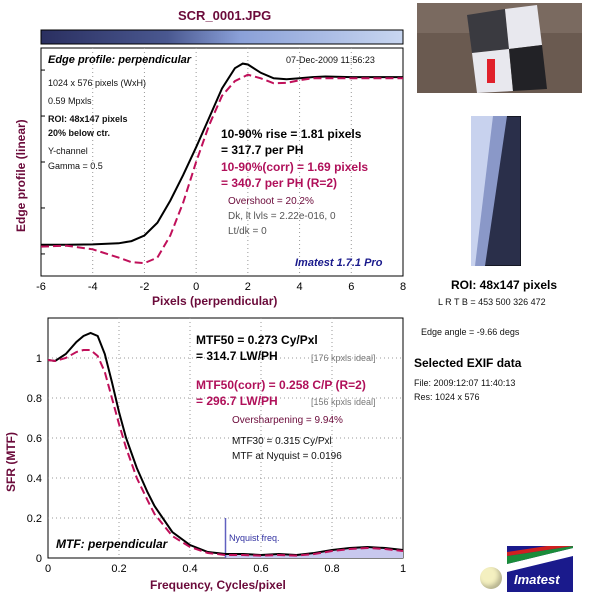  I want to click on top-x-tick-label: -2, so click(145, 287).